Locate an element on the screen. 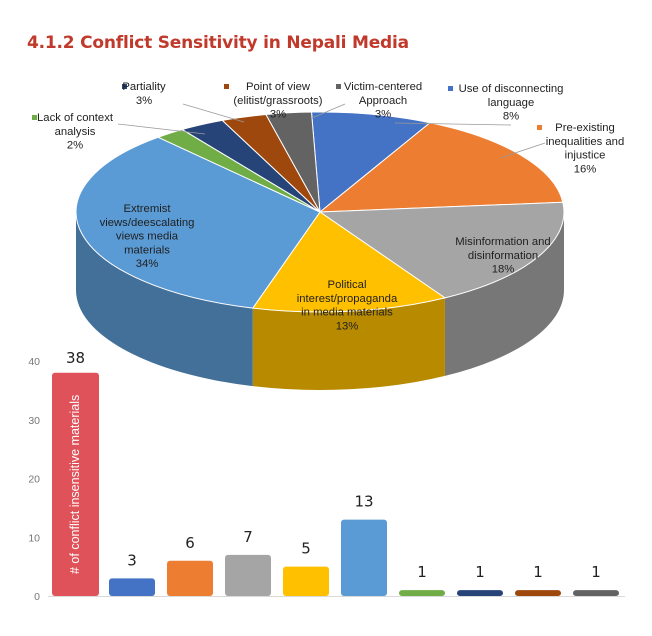 The image size is (652, 636). data-label: Victim-centered is located at coordinates (383, 87).